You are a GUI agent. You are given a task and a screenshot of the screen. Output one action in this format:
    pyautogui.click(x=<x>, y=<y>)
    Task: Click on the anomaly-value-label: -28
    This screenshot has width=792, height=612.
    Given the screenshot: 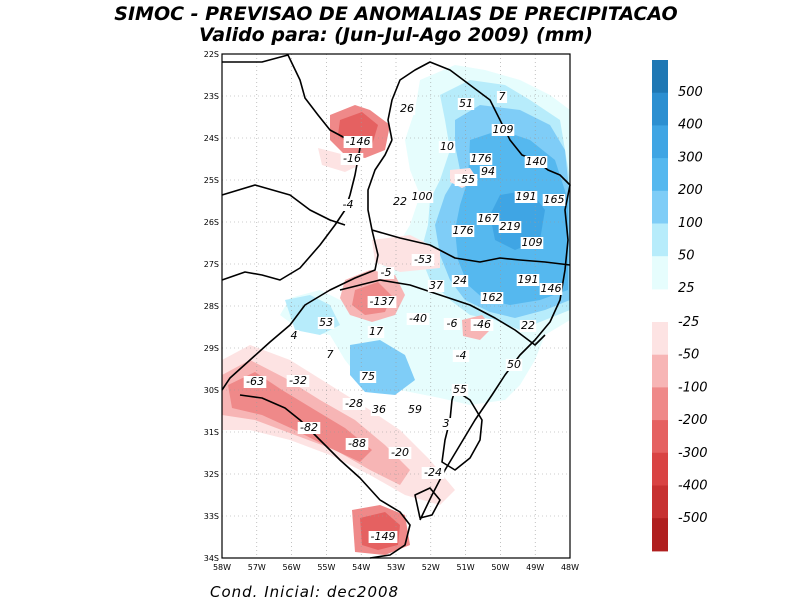 What is the action you would take?
    pyautogui.click(x=354, y=403)
    